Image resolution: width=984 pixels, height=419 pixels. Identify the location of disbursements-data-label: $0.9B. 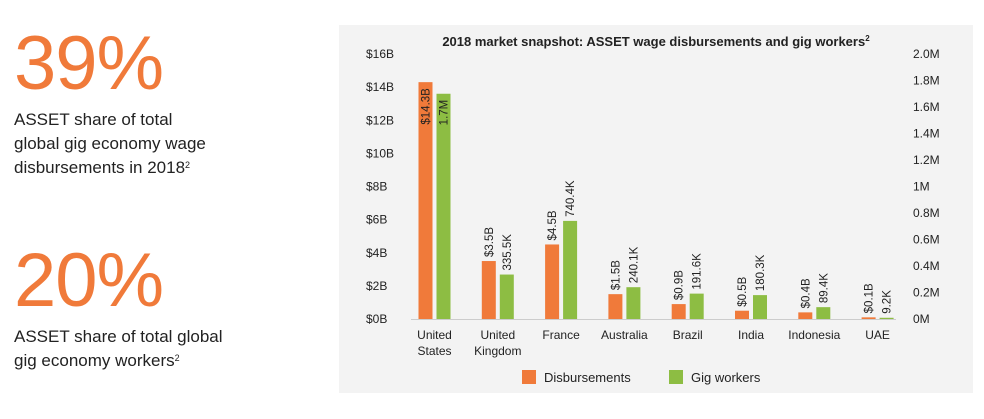
(680, 285).